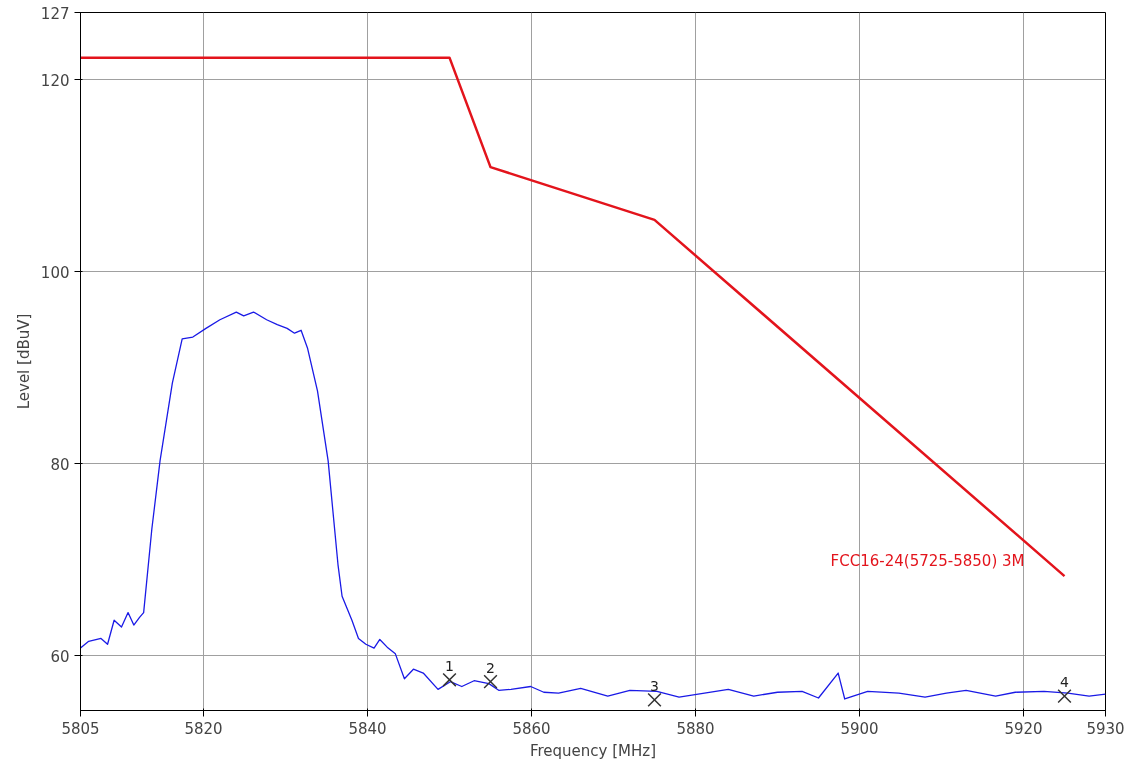  I want to click on series-label: FCC16-24(5725-5850) 3M, so click(927, 561).